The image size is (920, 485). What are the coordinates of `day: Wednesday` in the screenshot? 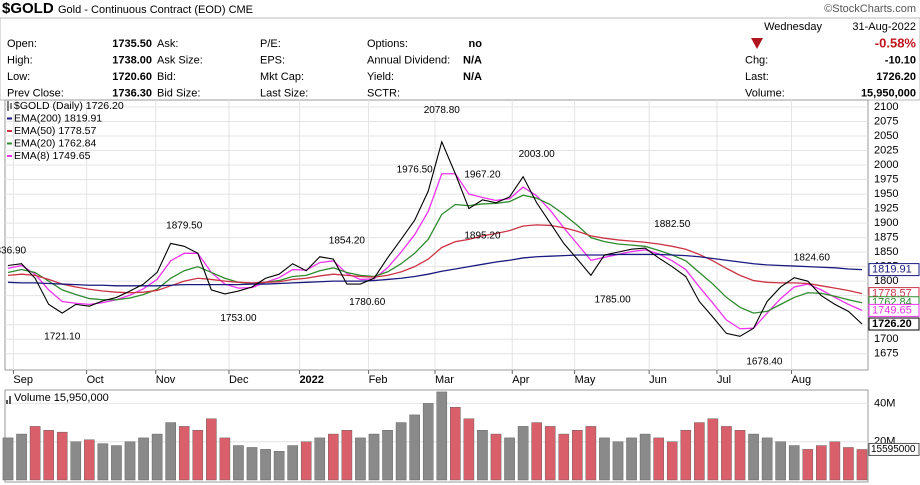 It's located at (793, 27).